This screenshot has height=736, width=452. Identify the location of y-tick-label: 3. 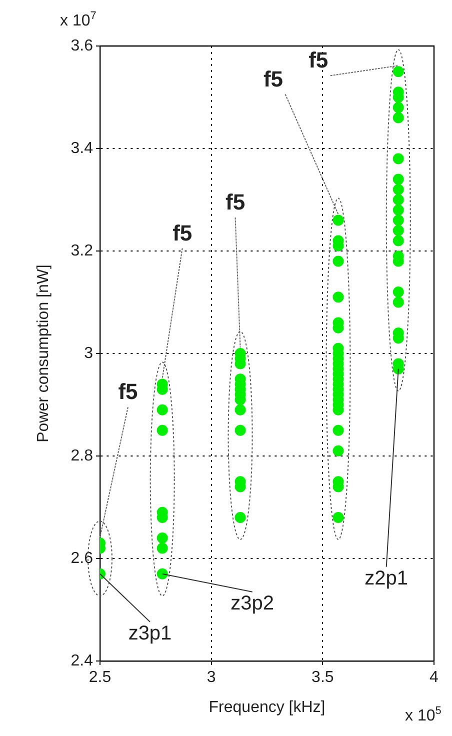
(89, 353).